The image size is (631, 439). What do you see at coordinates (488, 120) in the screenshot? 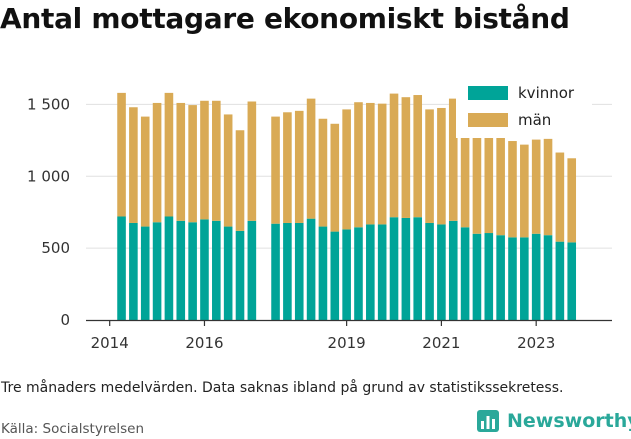
I see `legend-swatch-man` at bounding box center [488, 120].